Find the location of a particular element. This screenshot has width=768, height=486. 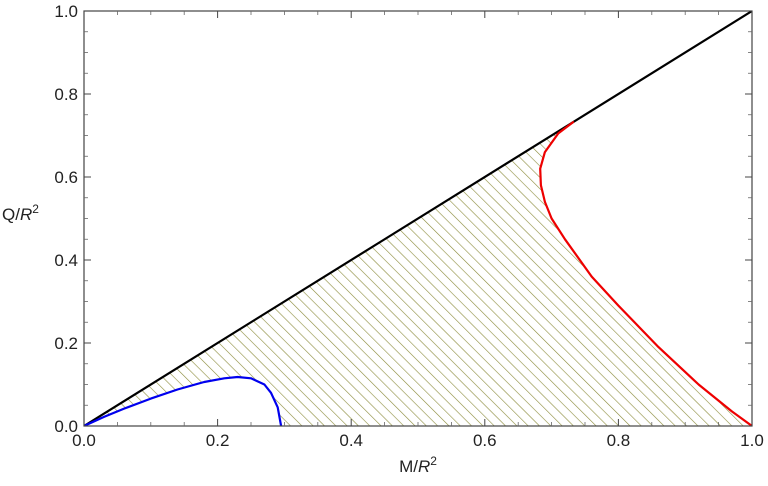

y-tick-label: 0.0 is located at coordinates (66, 426).